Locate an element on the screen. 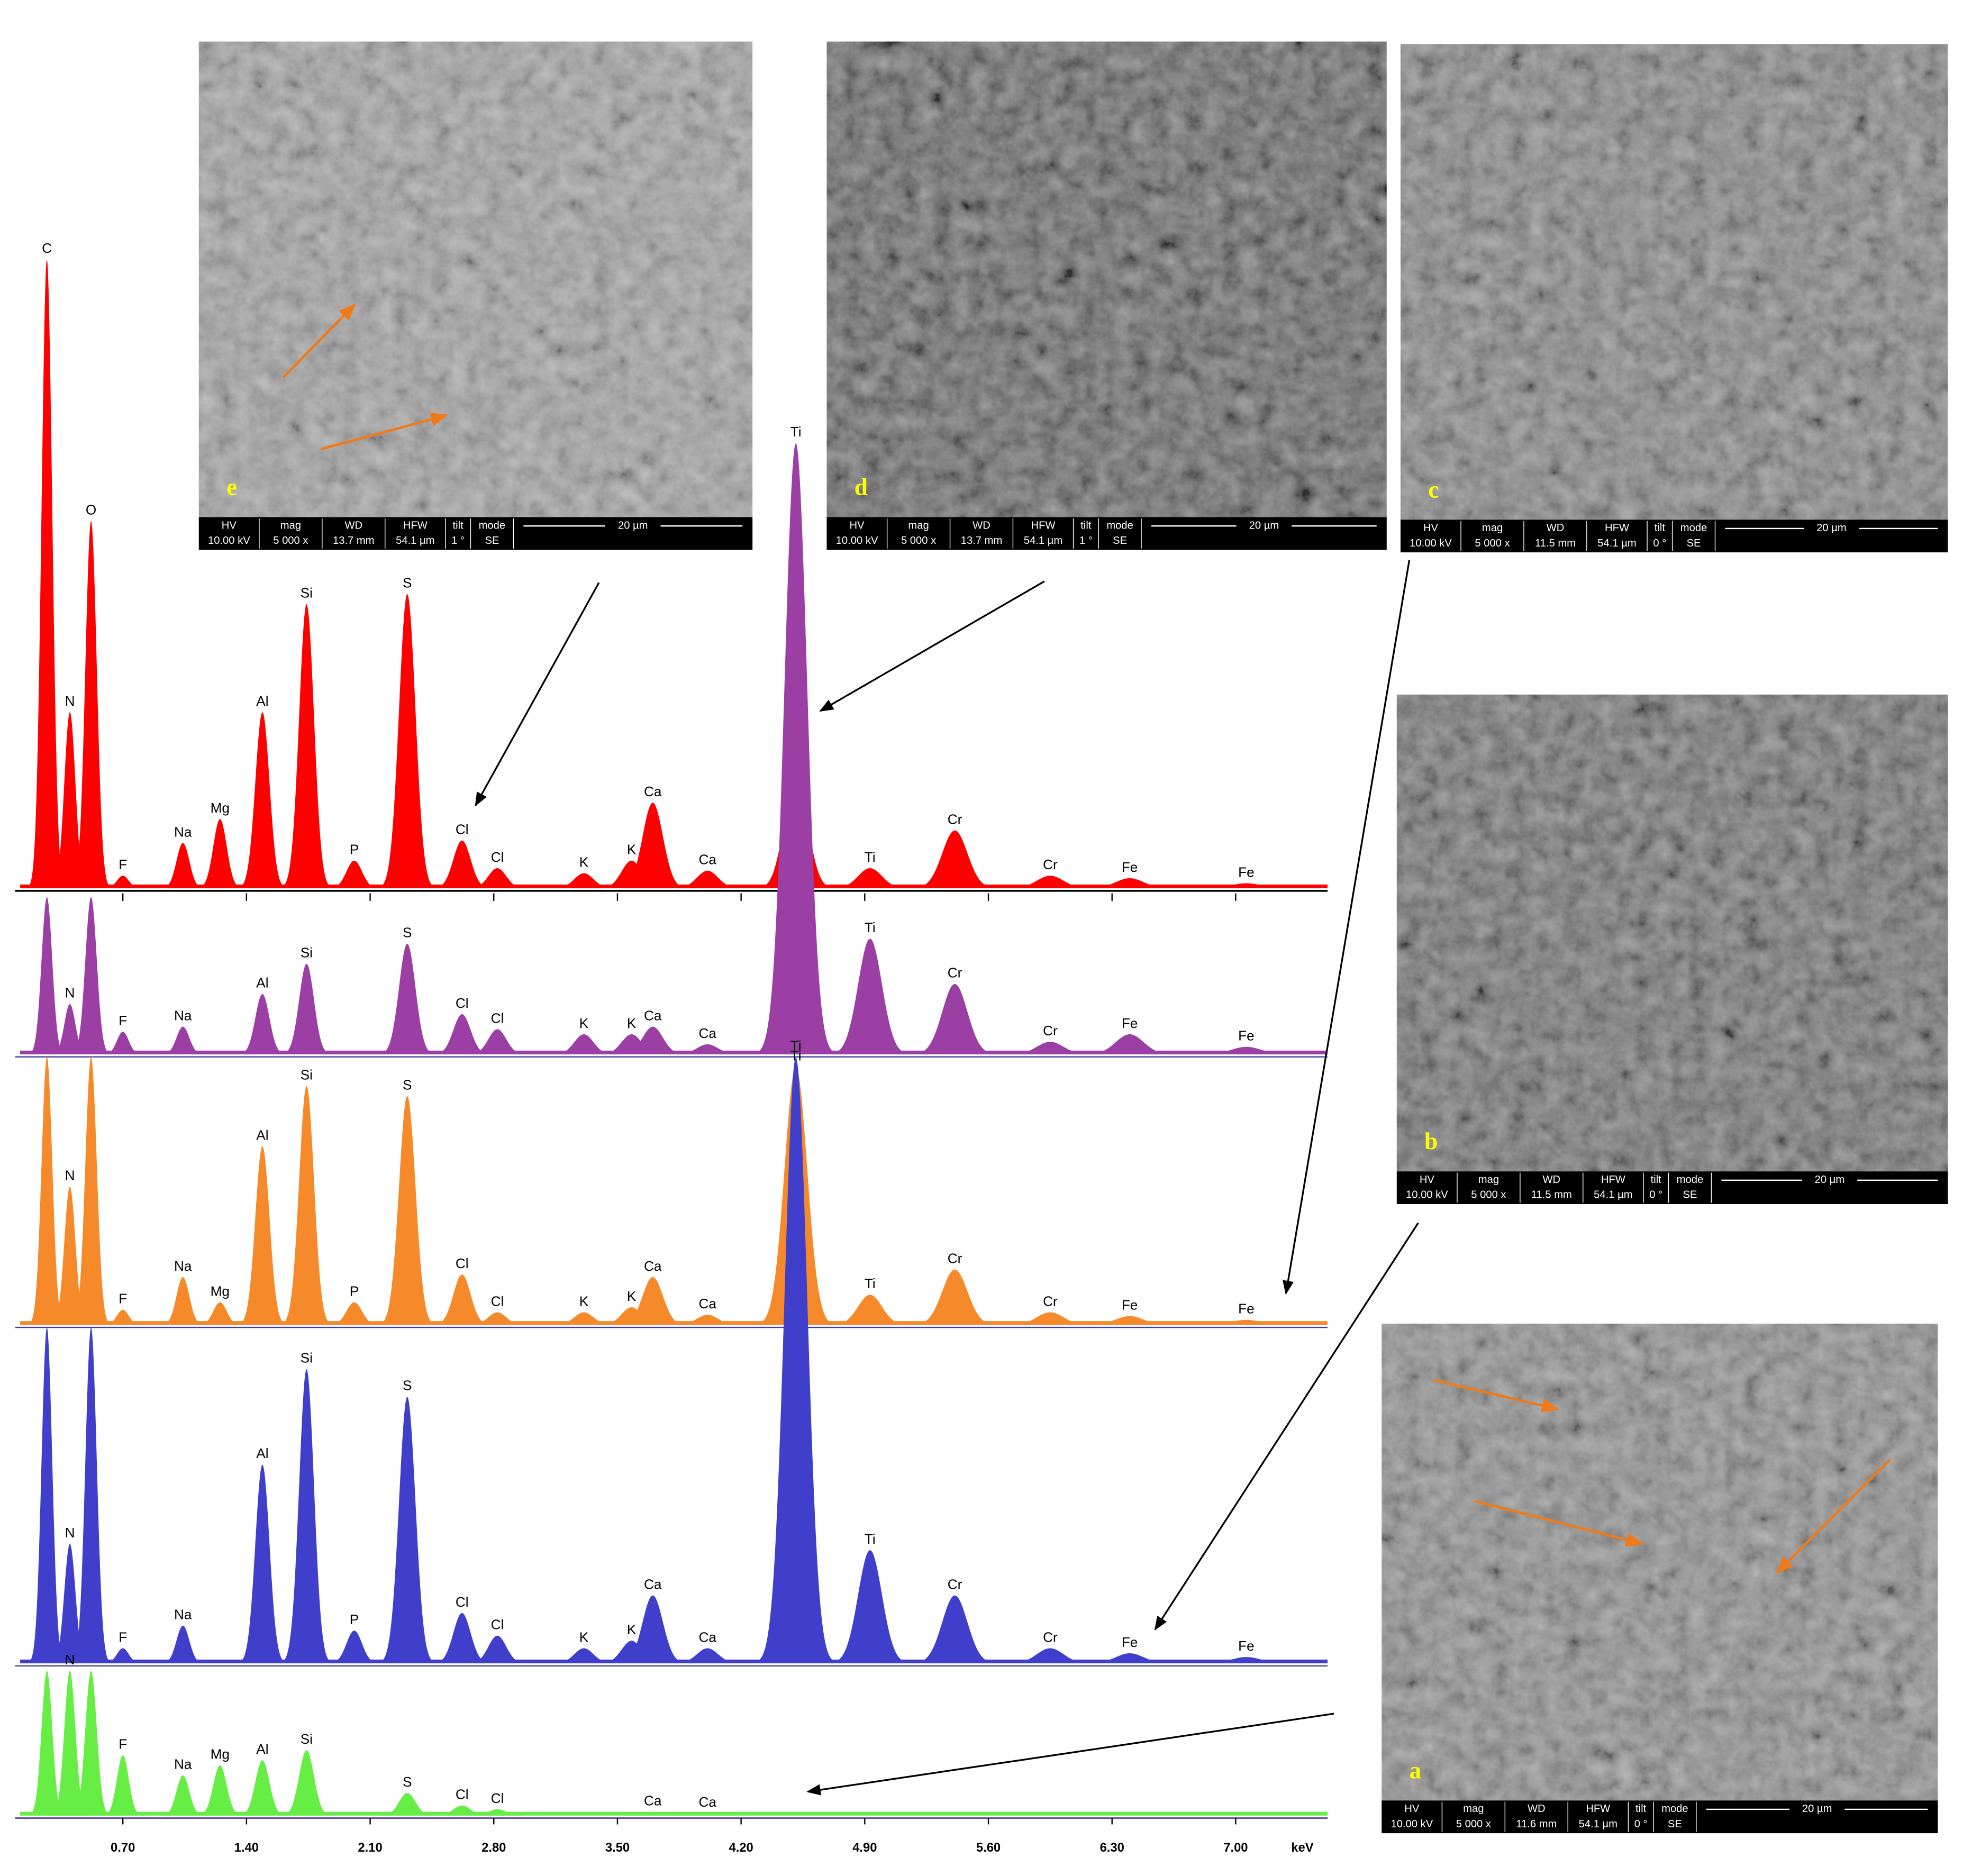 This screenshot has width=1963, height=1876. spectrum: N F Na Mg Al Si S Cl Cl Ca Ca is located at coordinates (671, 1735).